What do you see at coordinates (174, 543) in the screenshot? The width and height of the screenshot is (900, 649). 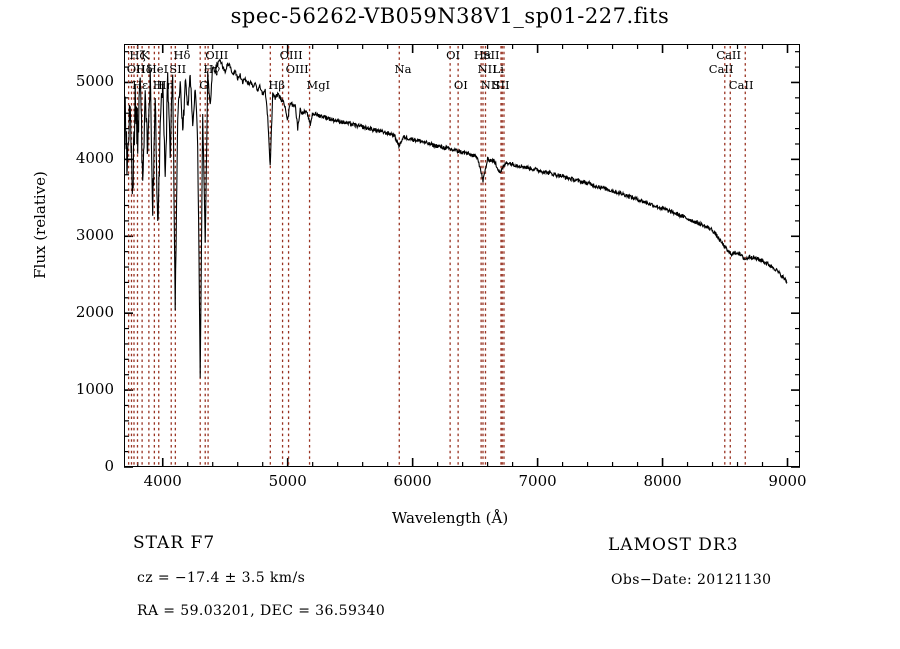 I see `object-class: STAR F7` at bounding box center [174, 543].